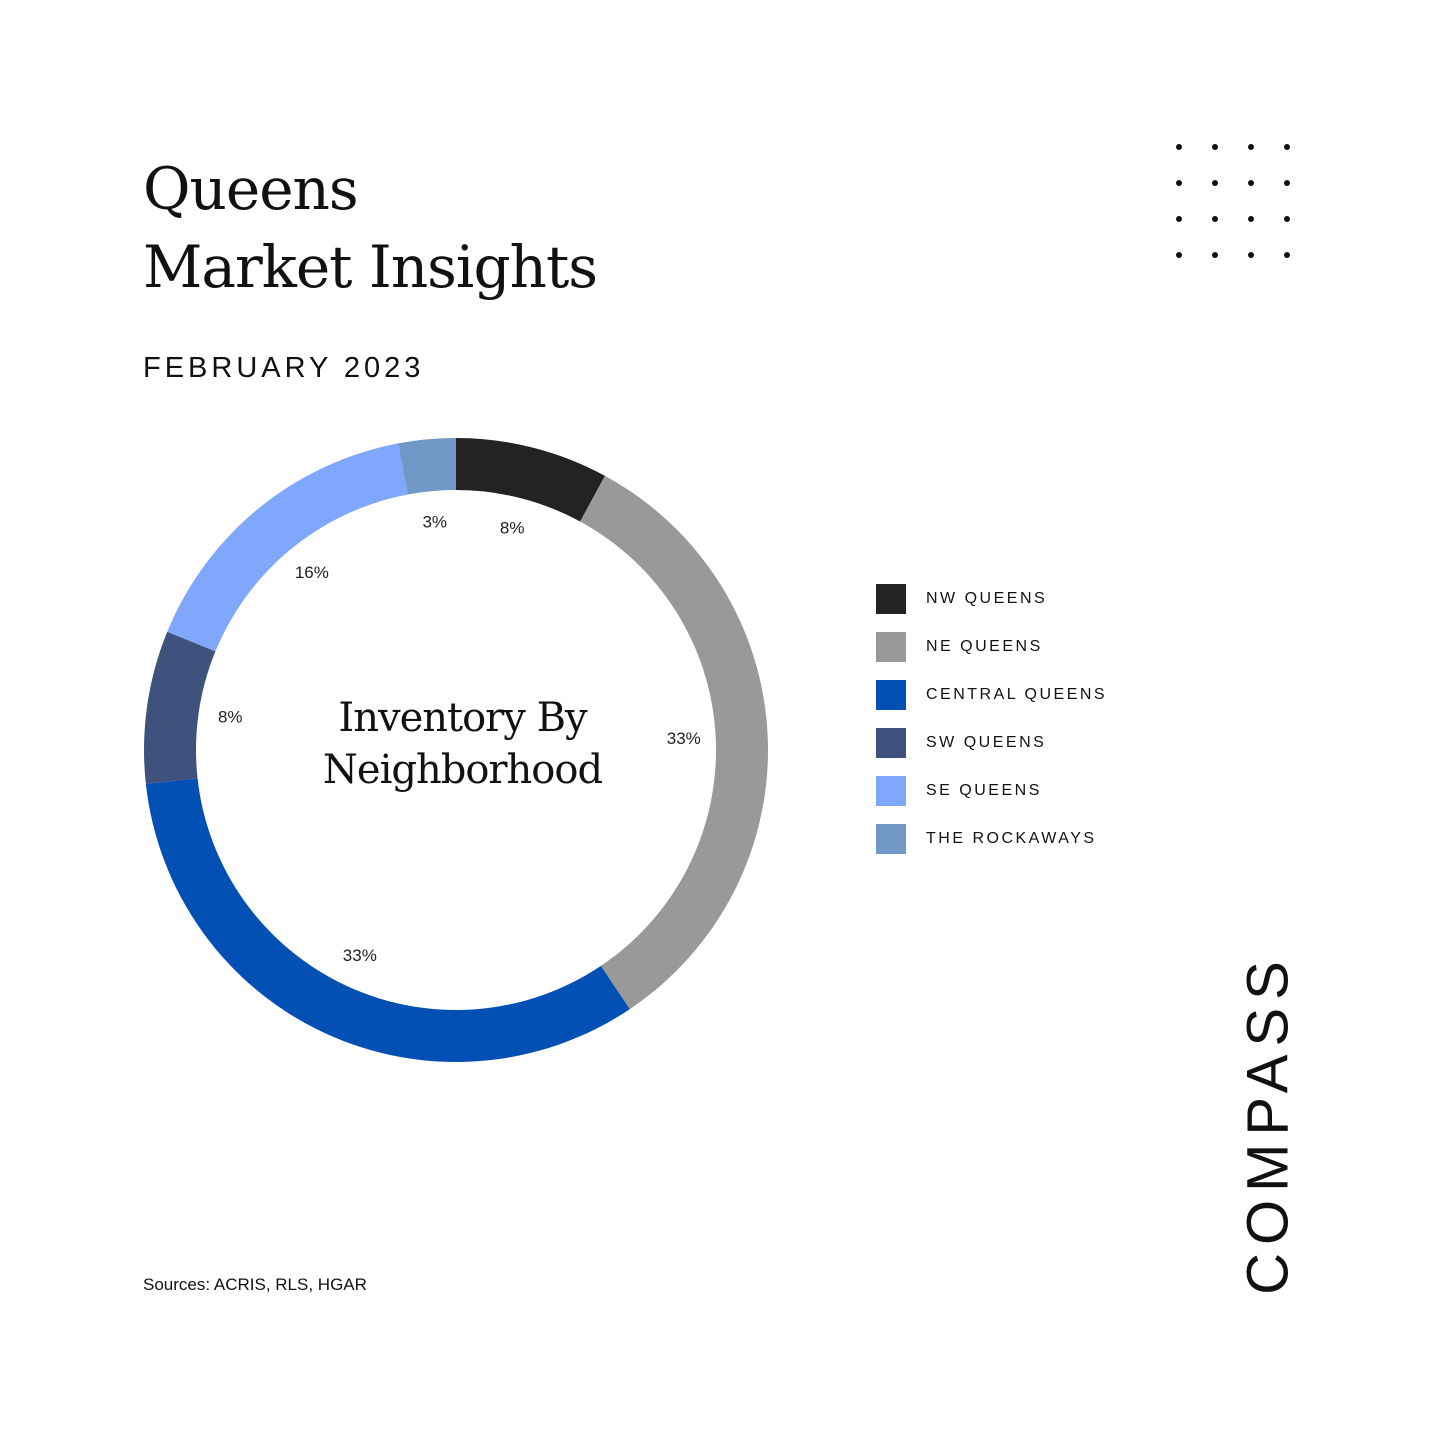  What do you see at coordinates (462, 770) in the screenshot?
I see `center-label-line-2: Neighborhood` at bounding box center [462, 770].